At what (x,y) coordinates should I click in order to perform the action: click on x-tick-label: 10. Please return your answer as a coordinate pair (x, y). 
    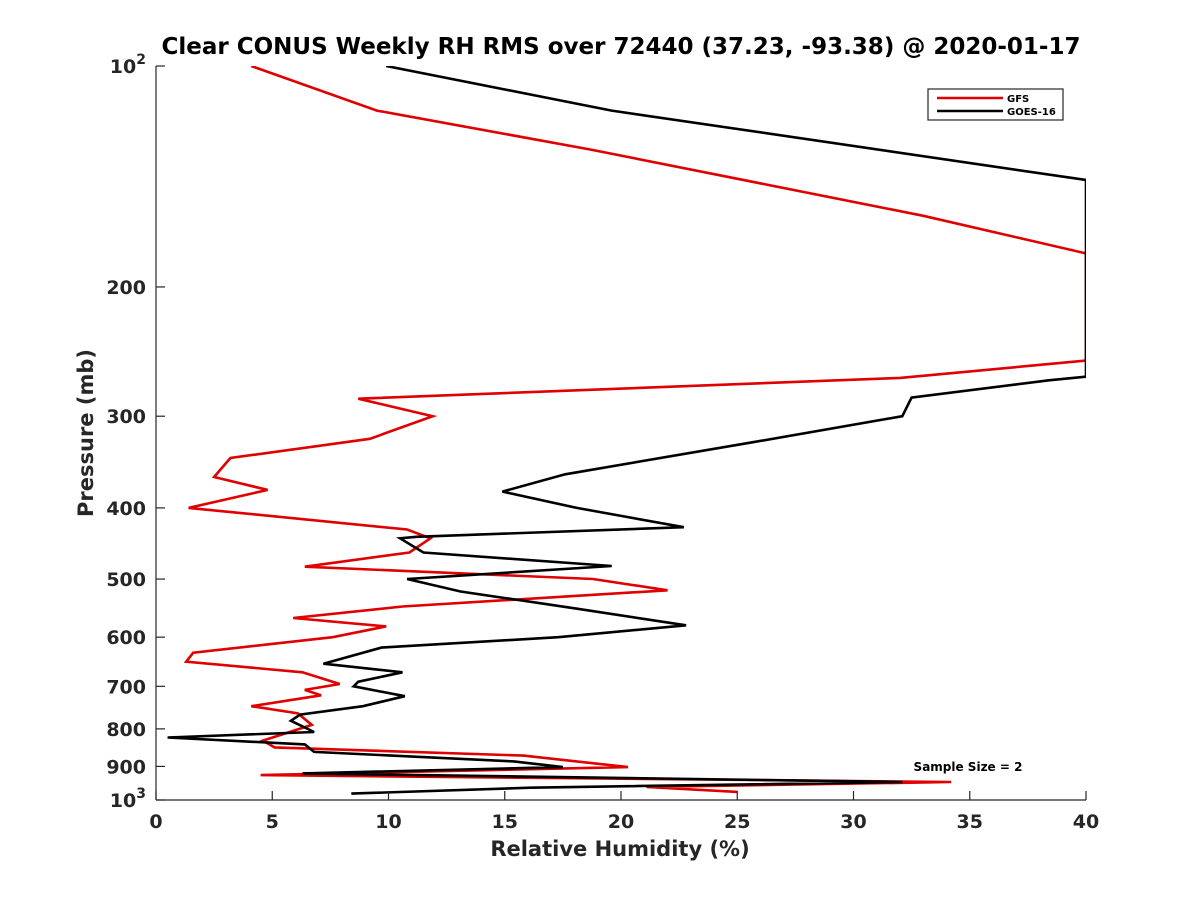
    Looking at the image, I should click on (388, 822).